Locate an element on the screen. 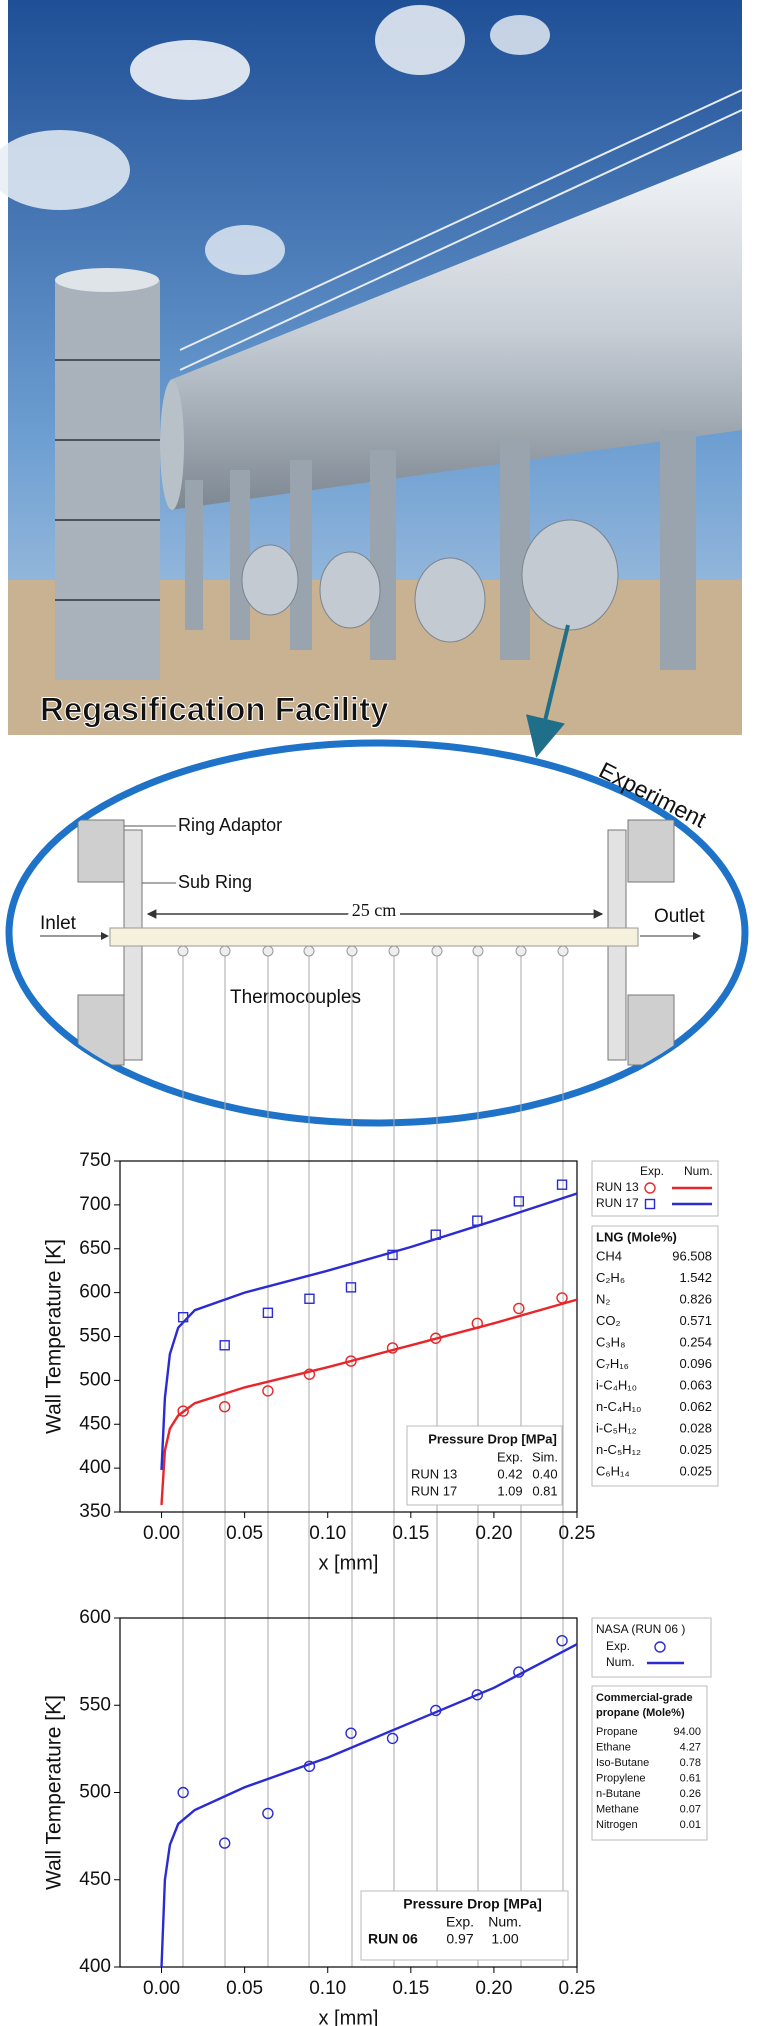  composition-value: 0.61 is located at coordinates (690, 1778).